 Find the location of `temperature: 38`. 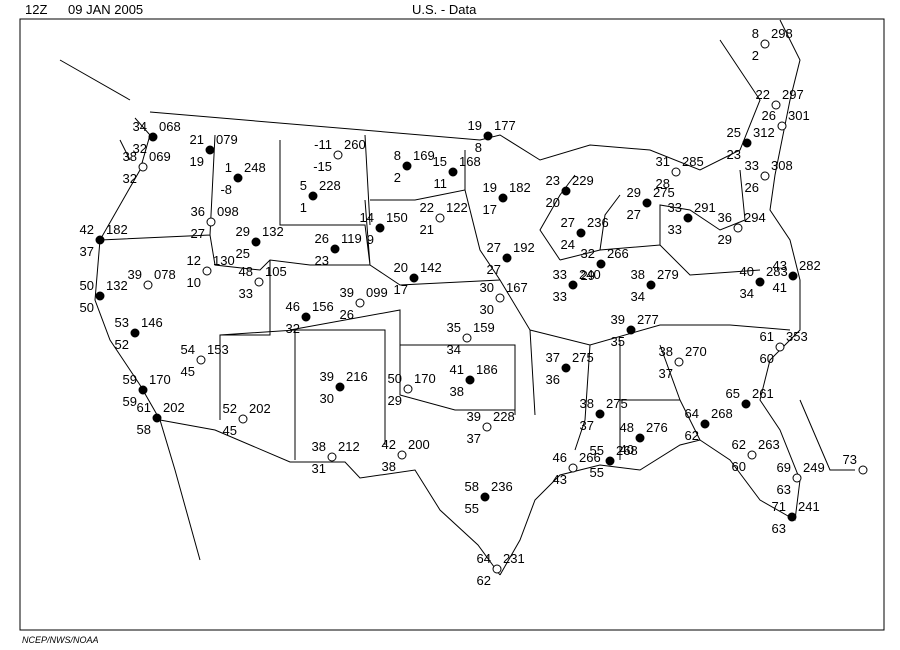

temperature: 38 is located at coordinates (319, 446).